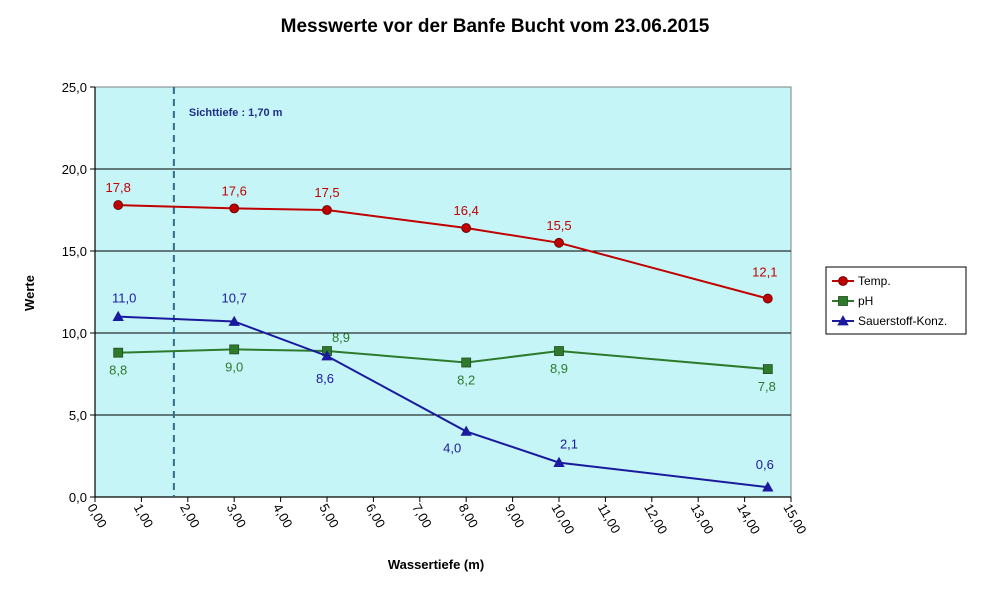 Image resolution: width=1000 pixels, height=601 pixels. Describe the element at coordinates (794, 519) in the screenshot. I see `x-tick-label: 15,00` at that location.